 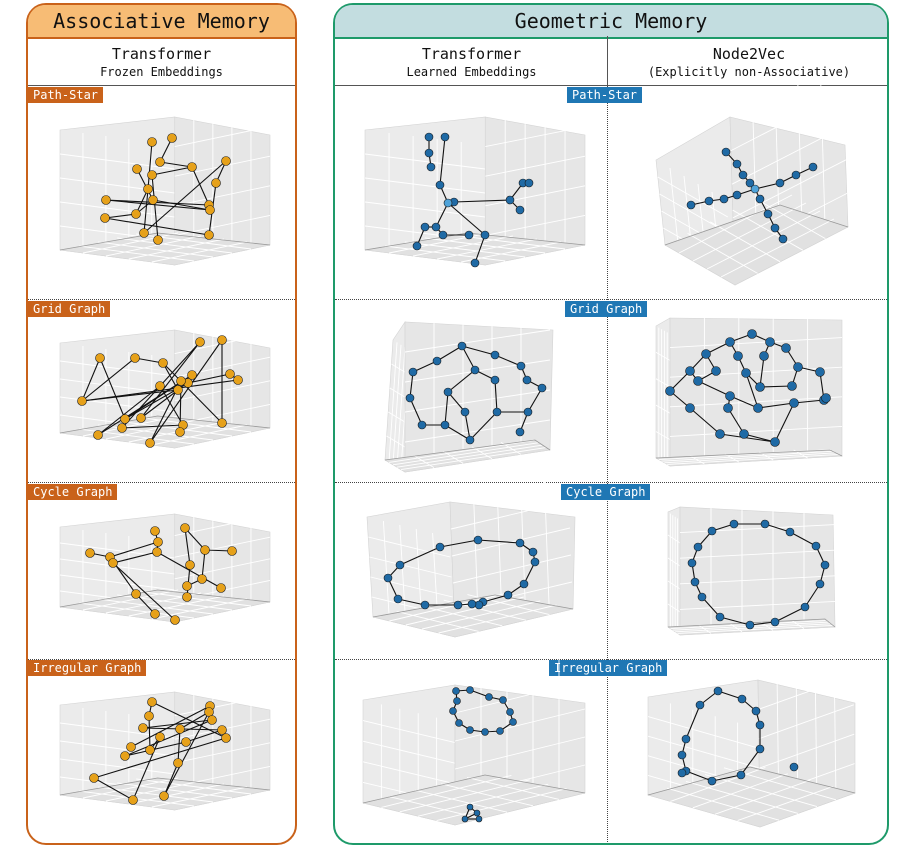 I want to click on geo-transformer-irregular-plot, so click(x=474, y=742).